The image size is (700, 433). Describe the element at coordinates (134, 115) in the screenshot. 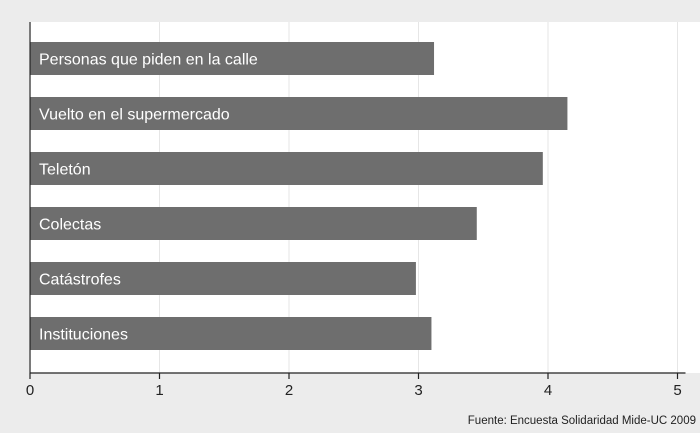

I see `bar-label: Vuelto en el supermercado` at that location.